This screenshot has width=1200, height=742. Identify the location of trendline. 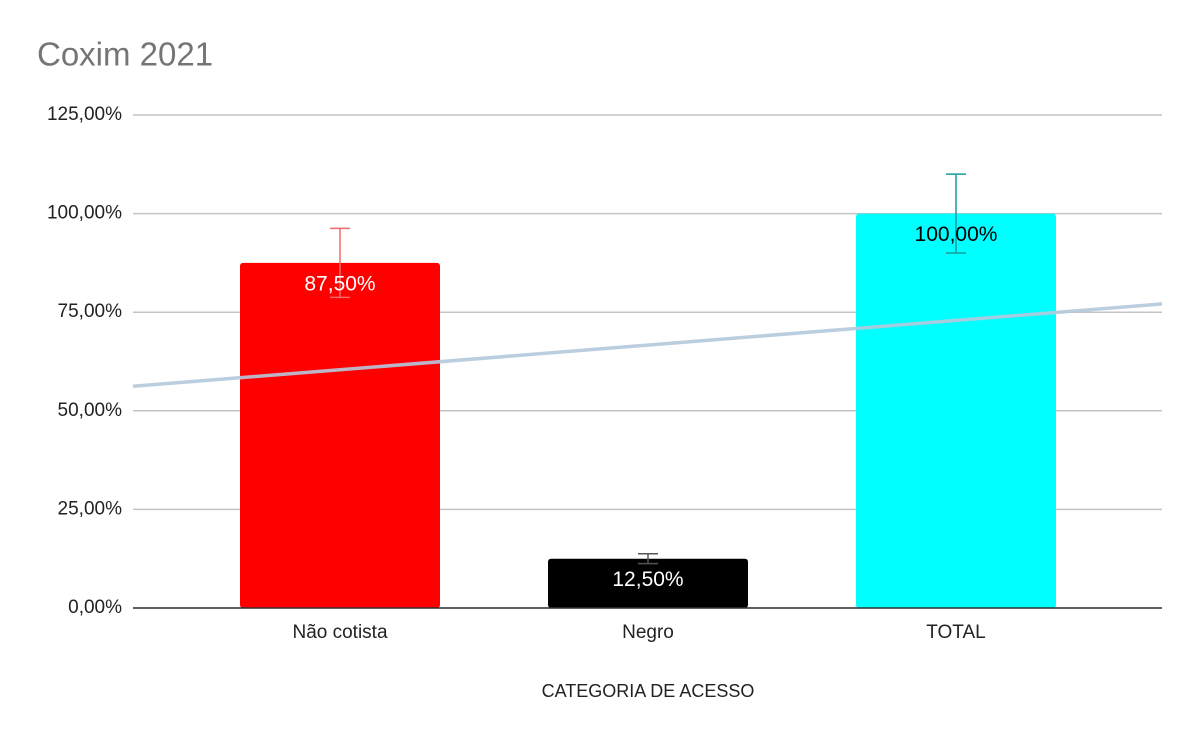
(647, 345).